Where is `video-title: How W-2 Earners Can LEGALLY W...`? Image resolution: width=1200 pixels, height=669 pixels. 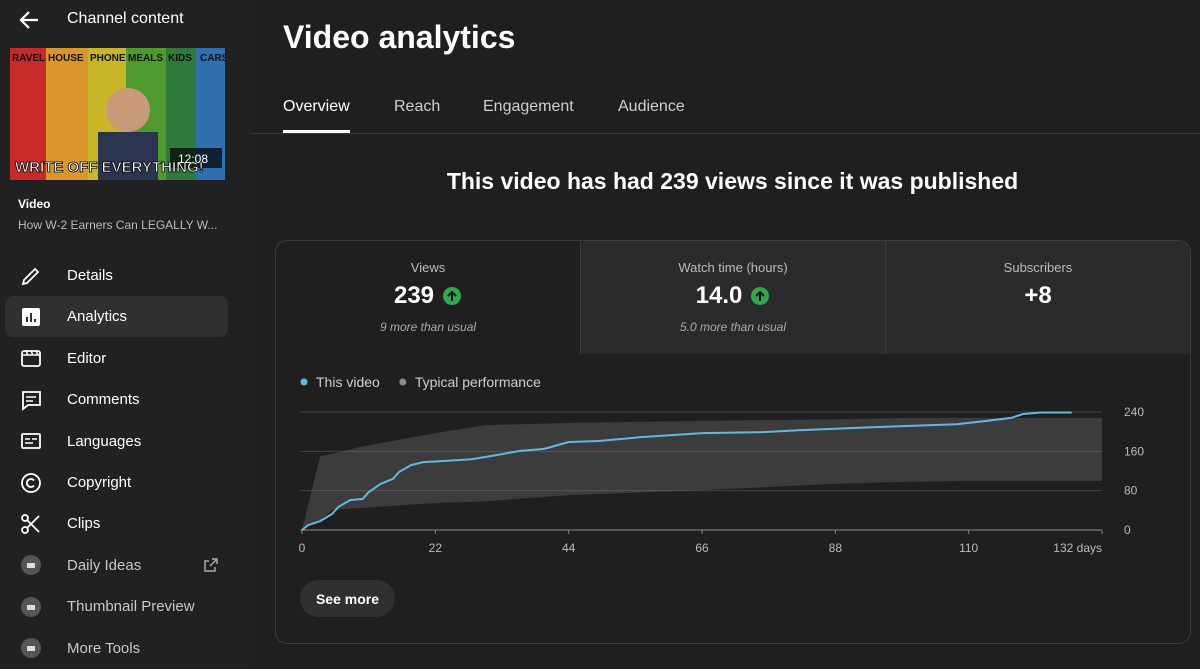
video-title: How W-2 Earners Can LEGALLY W... is located at coordinates (118, 225).